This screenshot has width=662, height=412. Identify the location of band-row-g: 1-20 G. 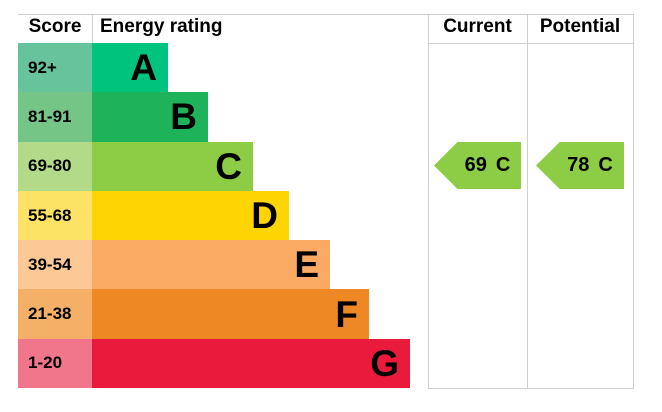
(325, 363).